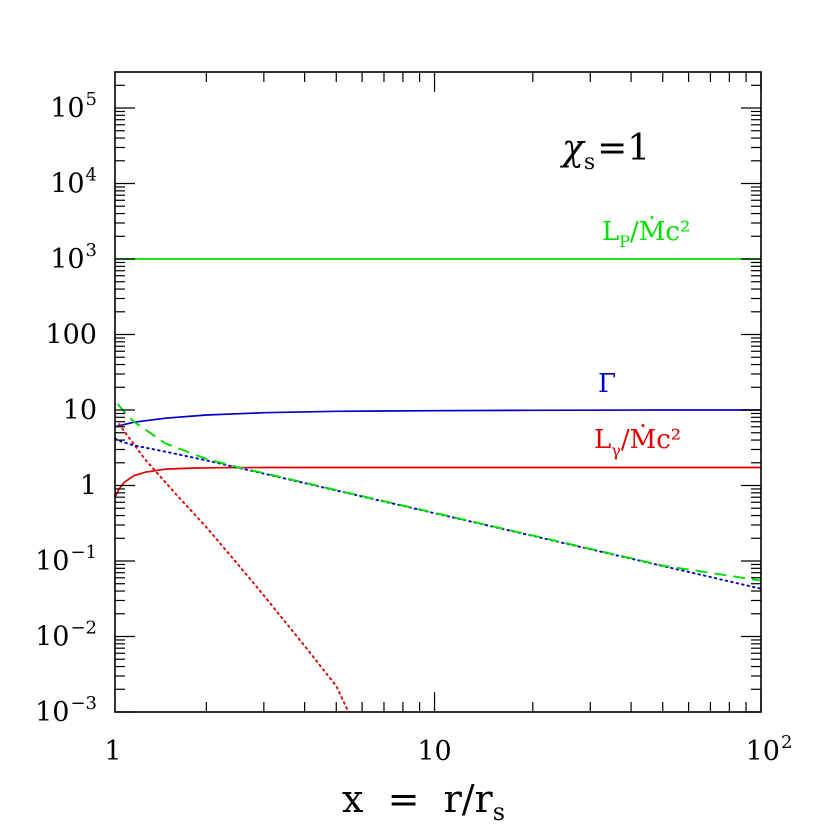 The width and height of the screenshot is (830, 830). Describe the element at coordinates (66, 635) in the screenshot. I see `y-tick-label: 10⁻²` at that location.